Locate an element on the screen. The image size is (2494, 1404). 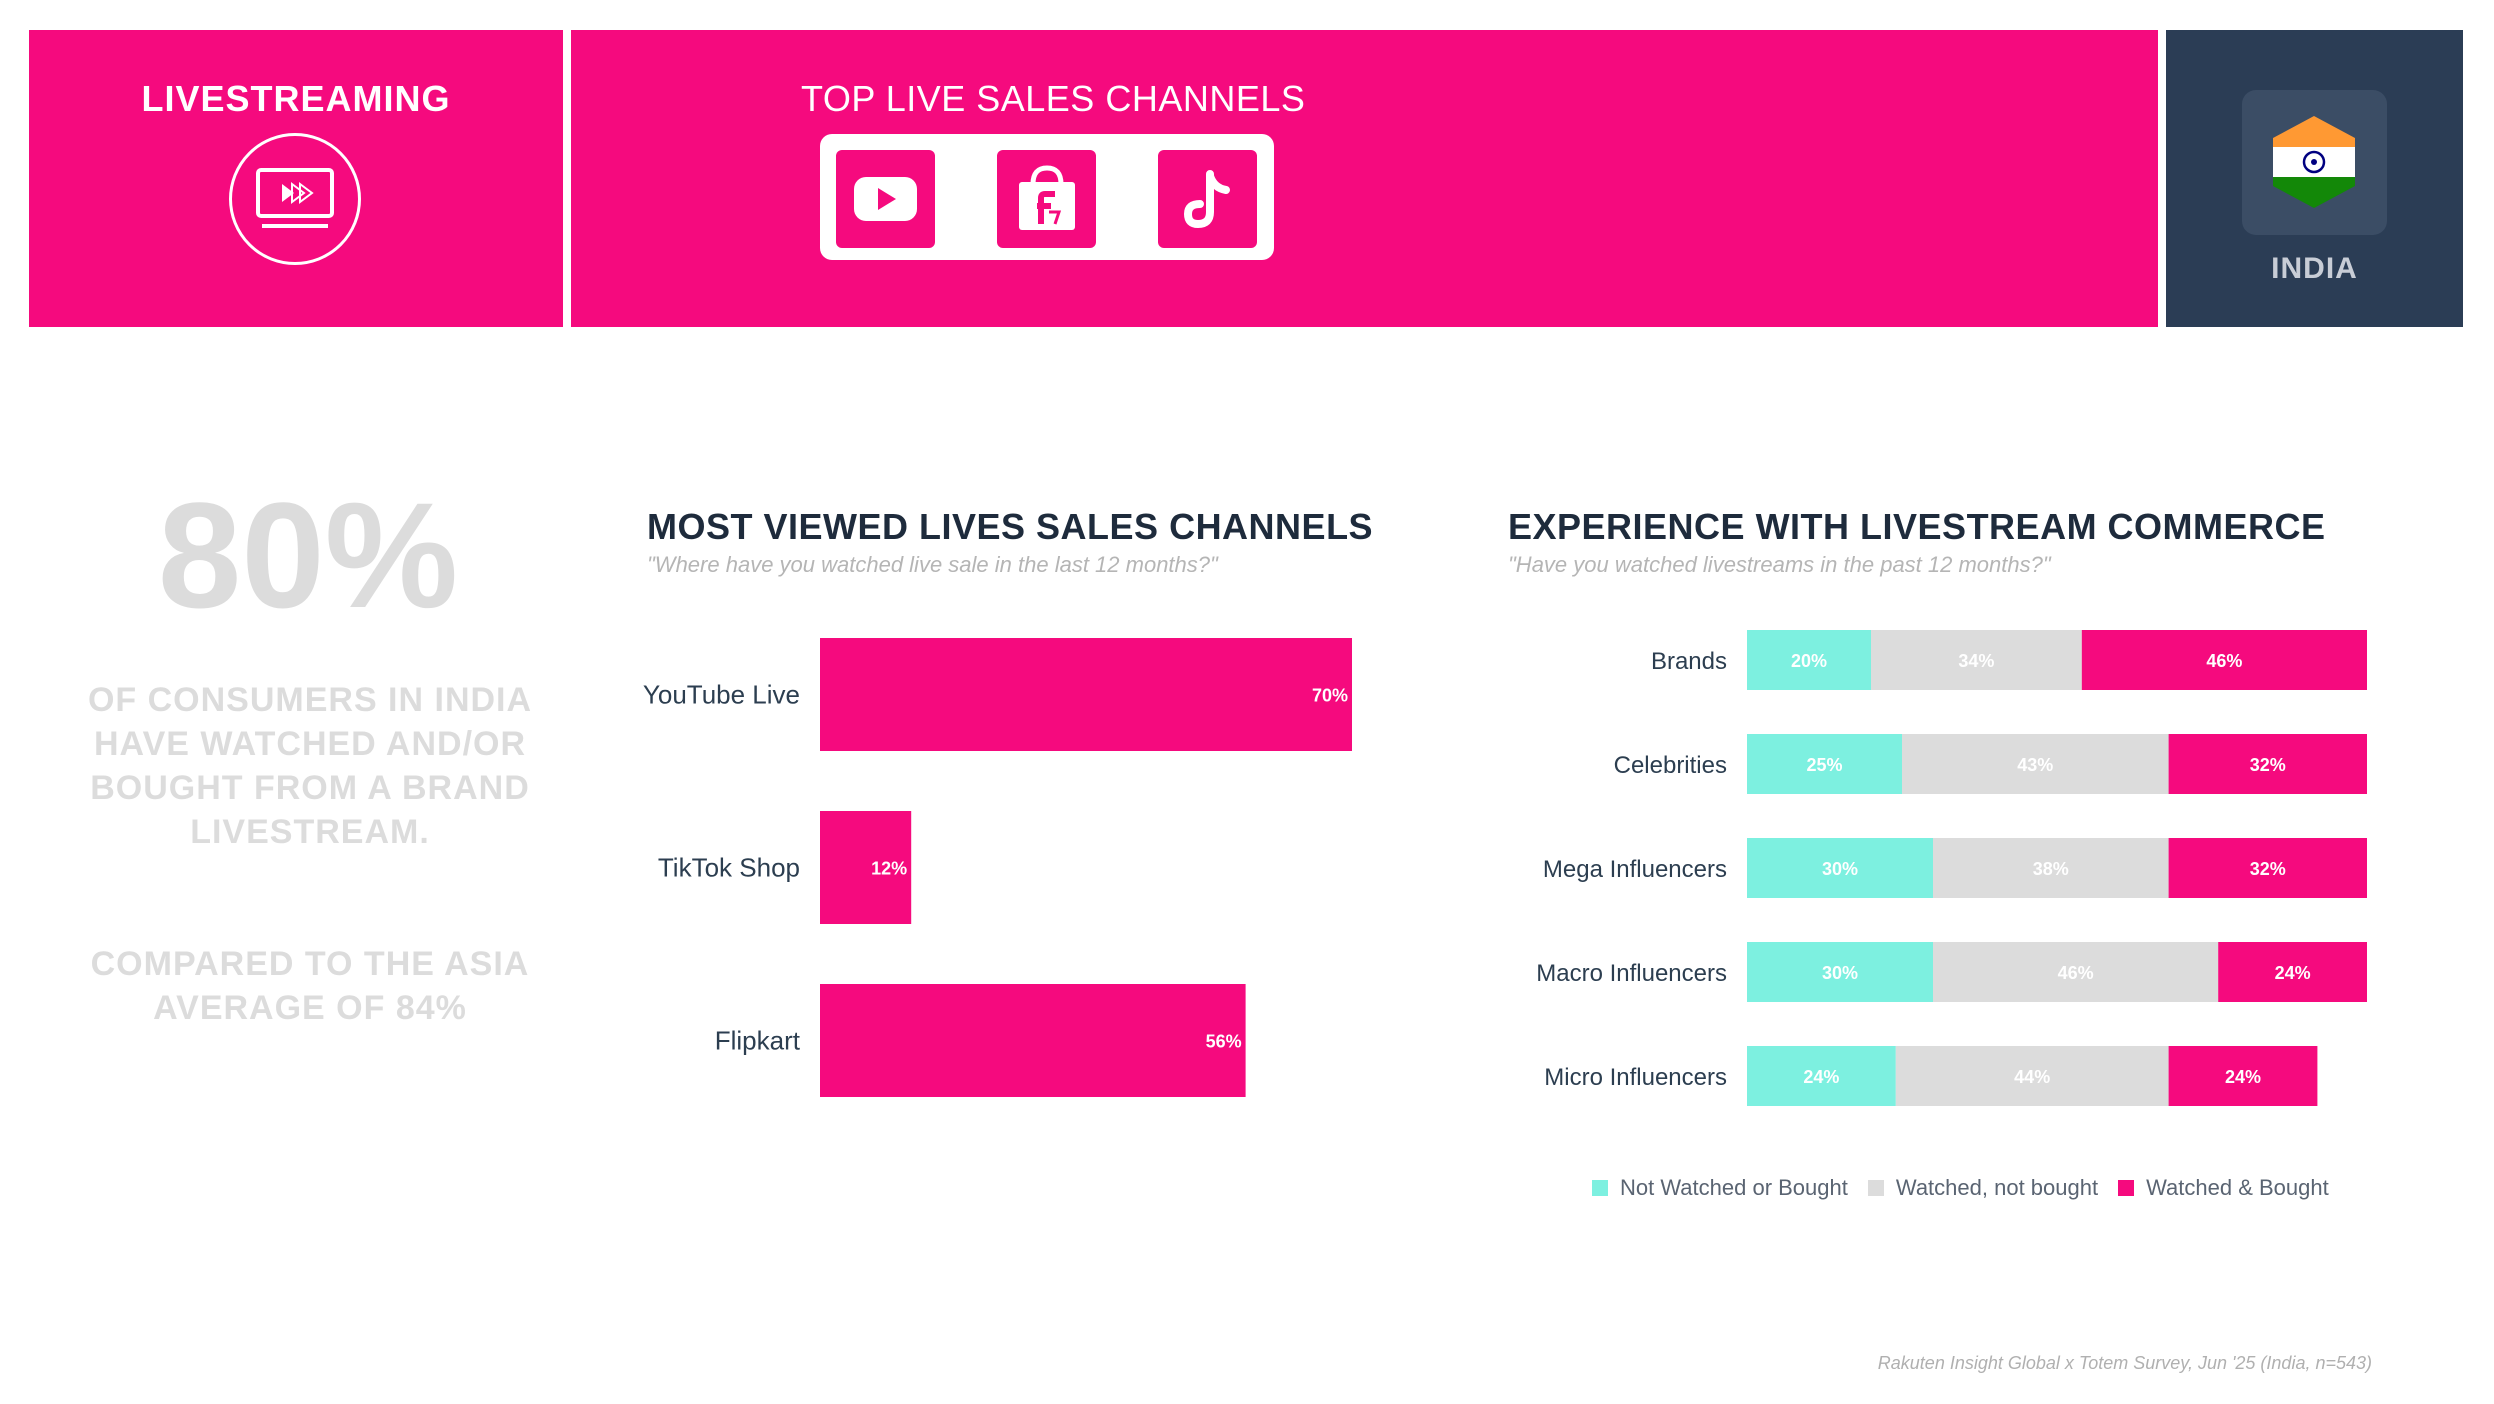
channels-bar-chart: YouTube Live 70% TikTok Shop 12% Flipkart 56% is located at coordinates (997, 867).